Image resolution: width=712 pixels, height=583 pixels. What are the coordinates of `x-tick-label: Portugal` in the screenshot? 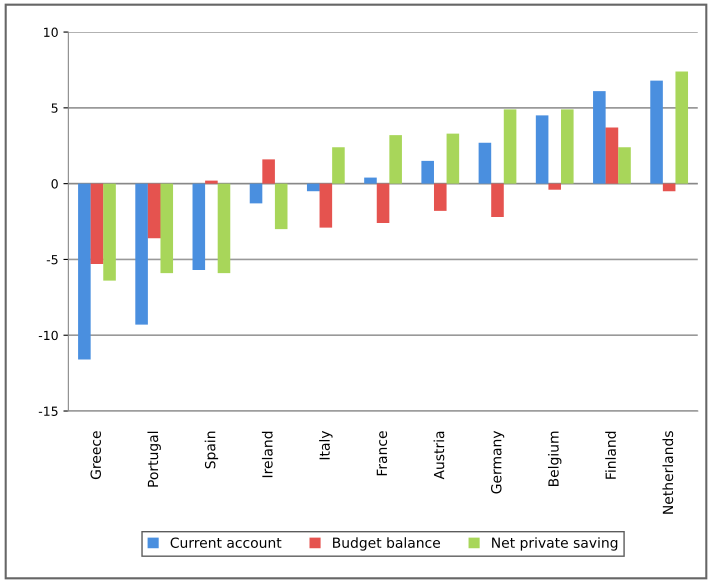 It's located at (154, 459).